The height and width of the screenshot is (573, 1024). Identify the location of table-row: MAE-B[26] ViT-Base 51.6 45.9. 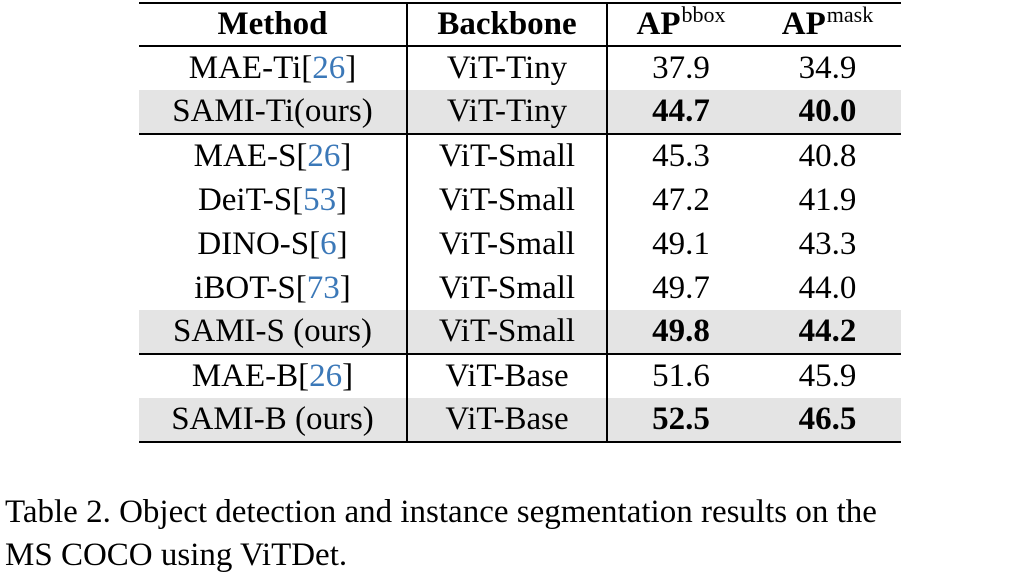
(520, 376).